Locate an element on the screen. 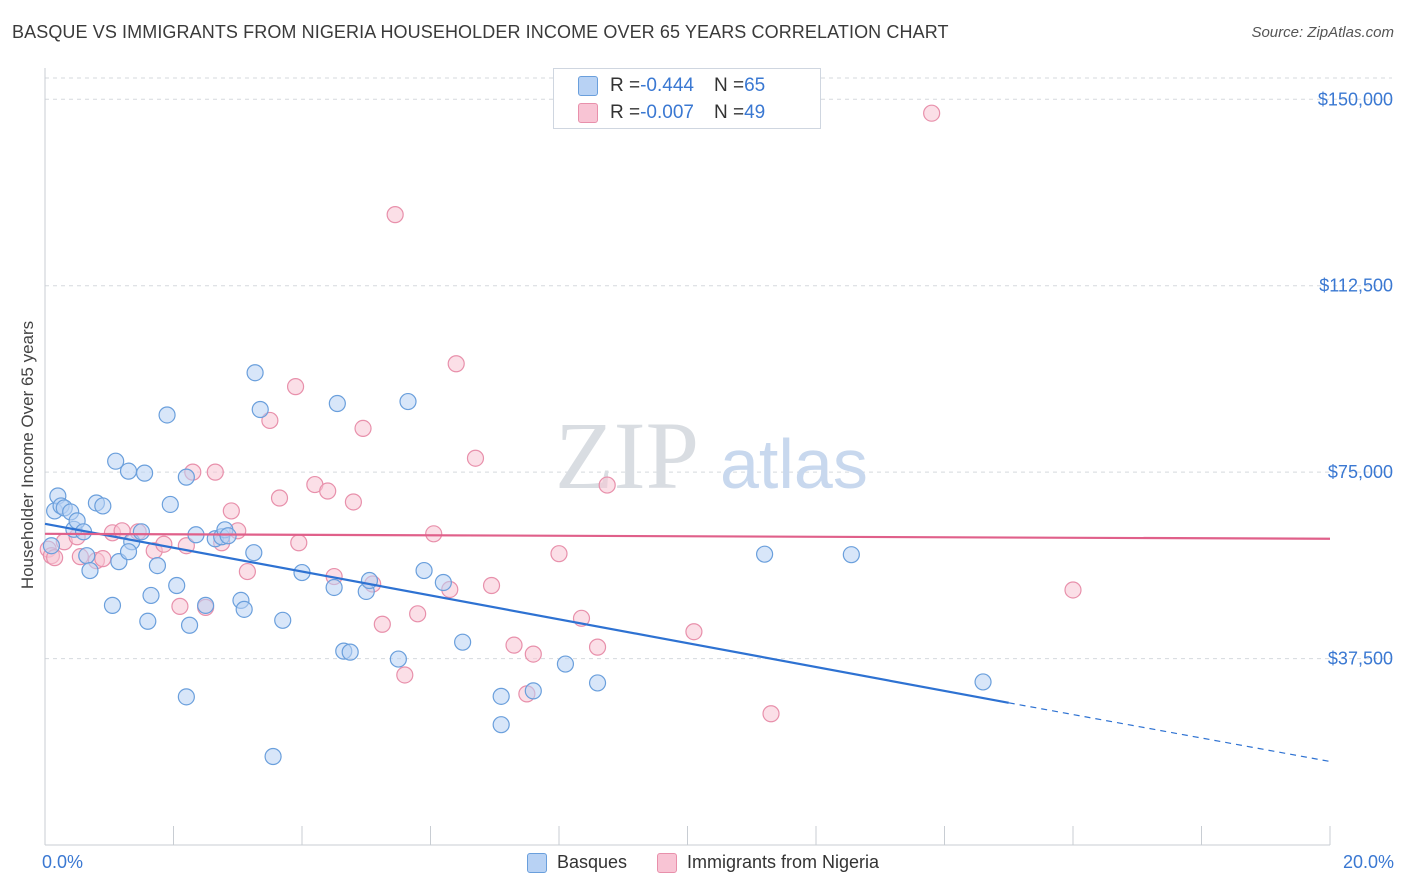  stats-n-label-basques: N = is located at coordinates (729, 85).